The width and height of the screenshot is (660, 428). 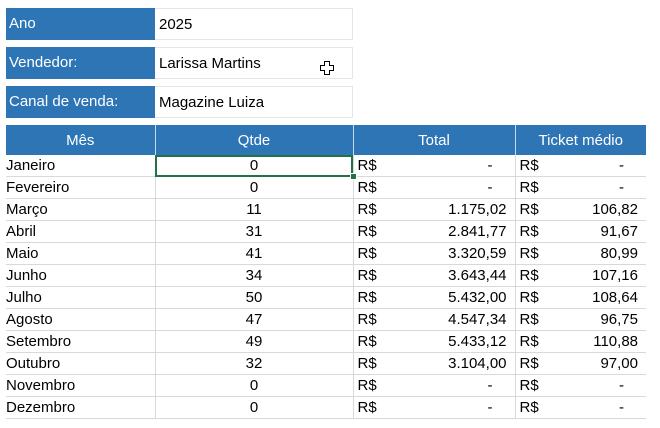 What do you see at coordinates (81, 319) in the screenshot?
I see `cell-mes: Agosto` at bounding box center [81, 319].